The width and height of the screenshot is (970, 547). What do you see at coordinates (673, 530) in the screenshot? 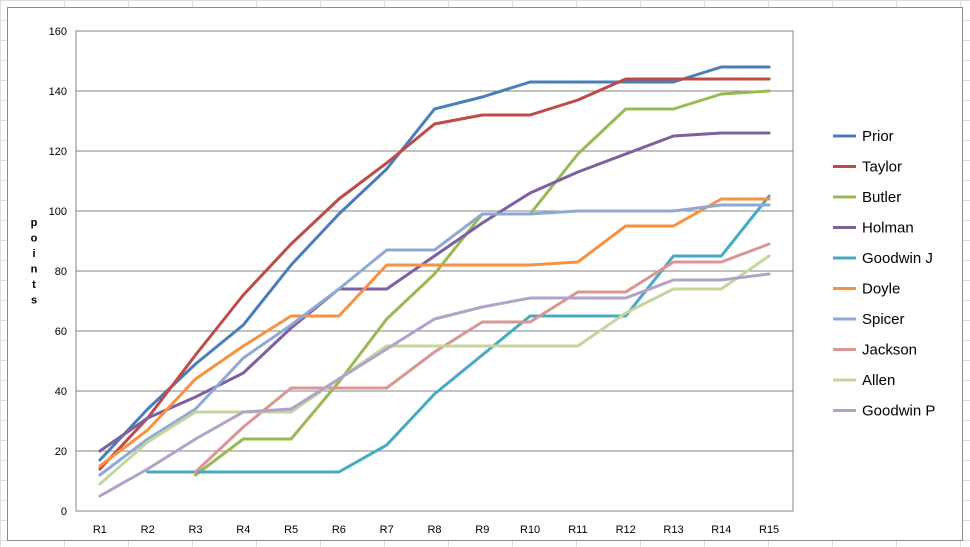
I see `x-tick-label: R13` at bounding box center [673, 530].